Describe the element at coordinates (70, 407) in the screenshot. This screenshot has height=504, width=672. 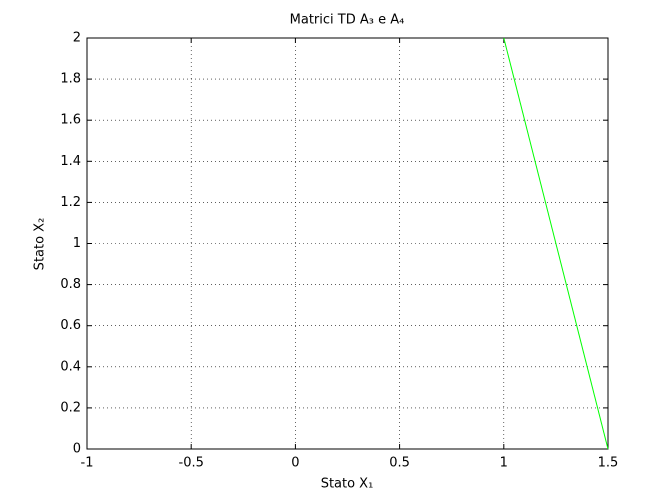
I see `y-tick-label: 0.2` at that location.